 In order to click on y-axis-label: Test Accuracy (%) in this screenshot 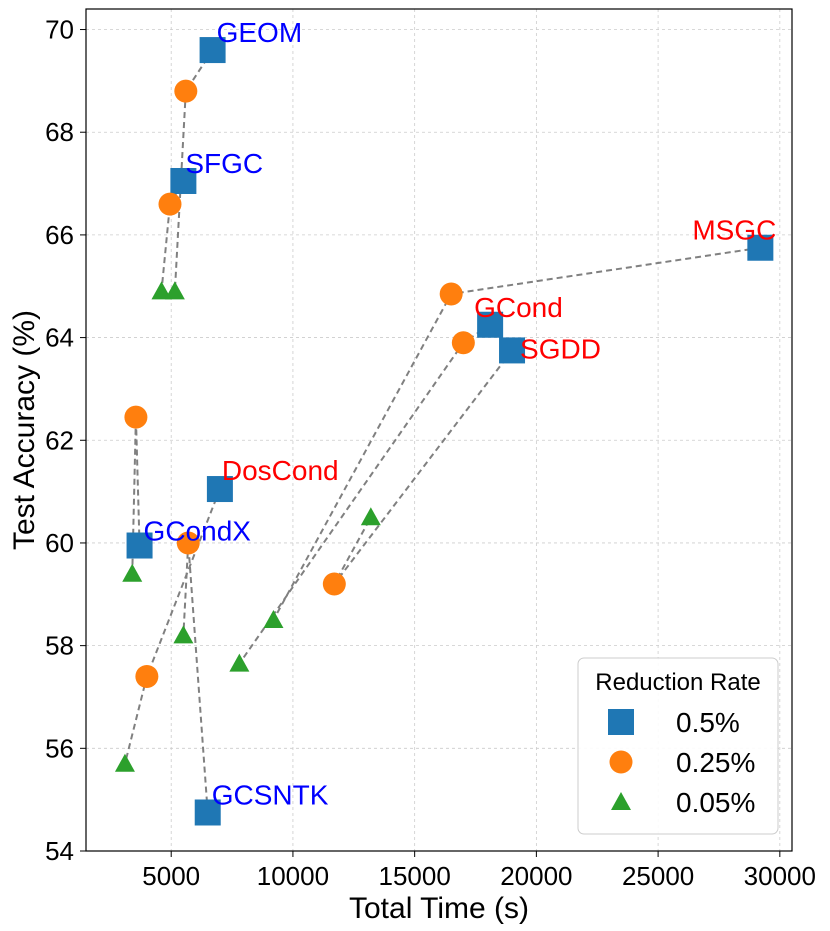, I will do `click(24, 430)`.